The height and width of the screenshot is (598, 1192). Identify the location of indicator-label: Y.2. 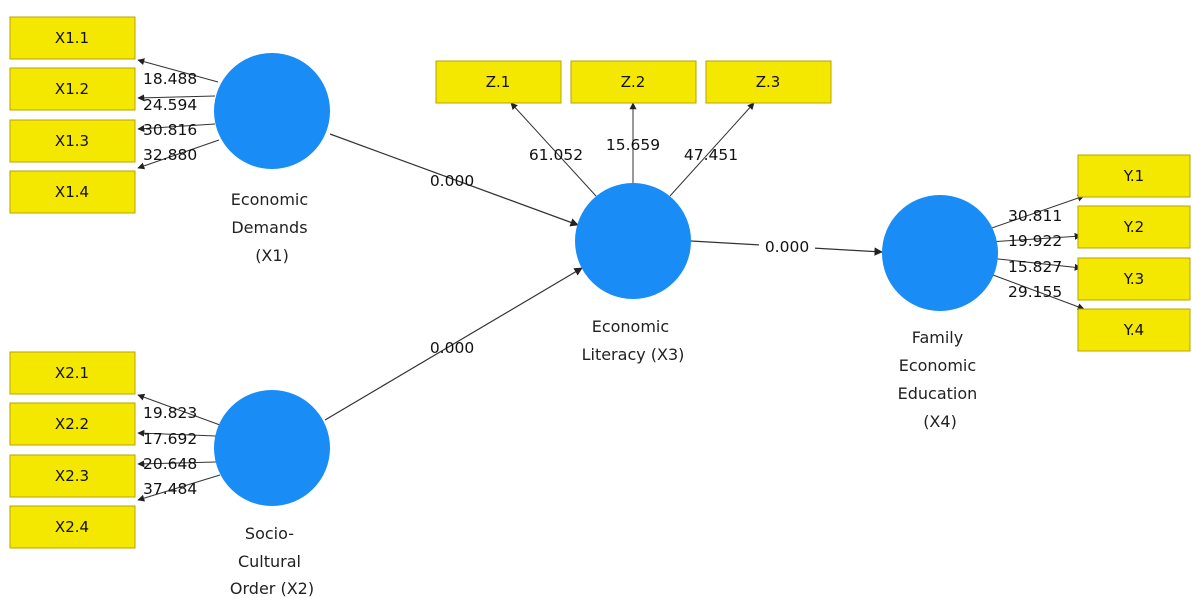
(1133, 227).